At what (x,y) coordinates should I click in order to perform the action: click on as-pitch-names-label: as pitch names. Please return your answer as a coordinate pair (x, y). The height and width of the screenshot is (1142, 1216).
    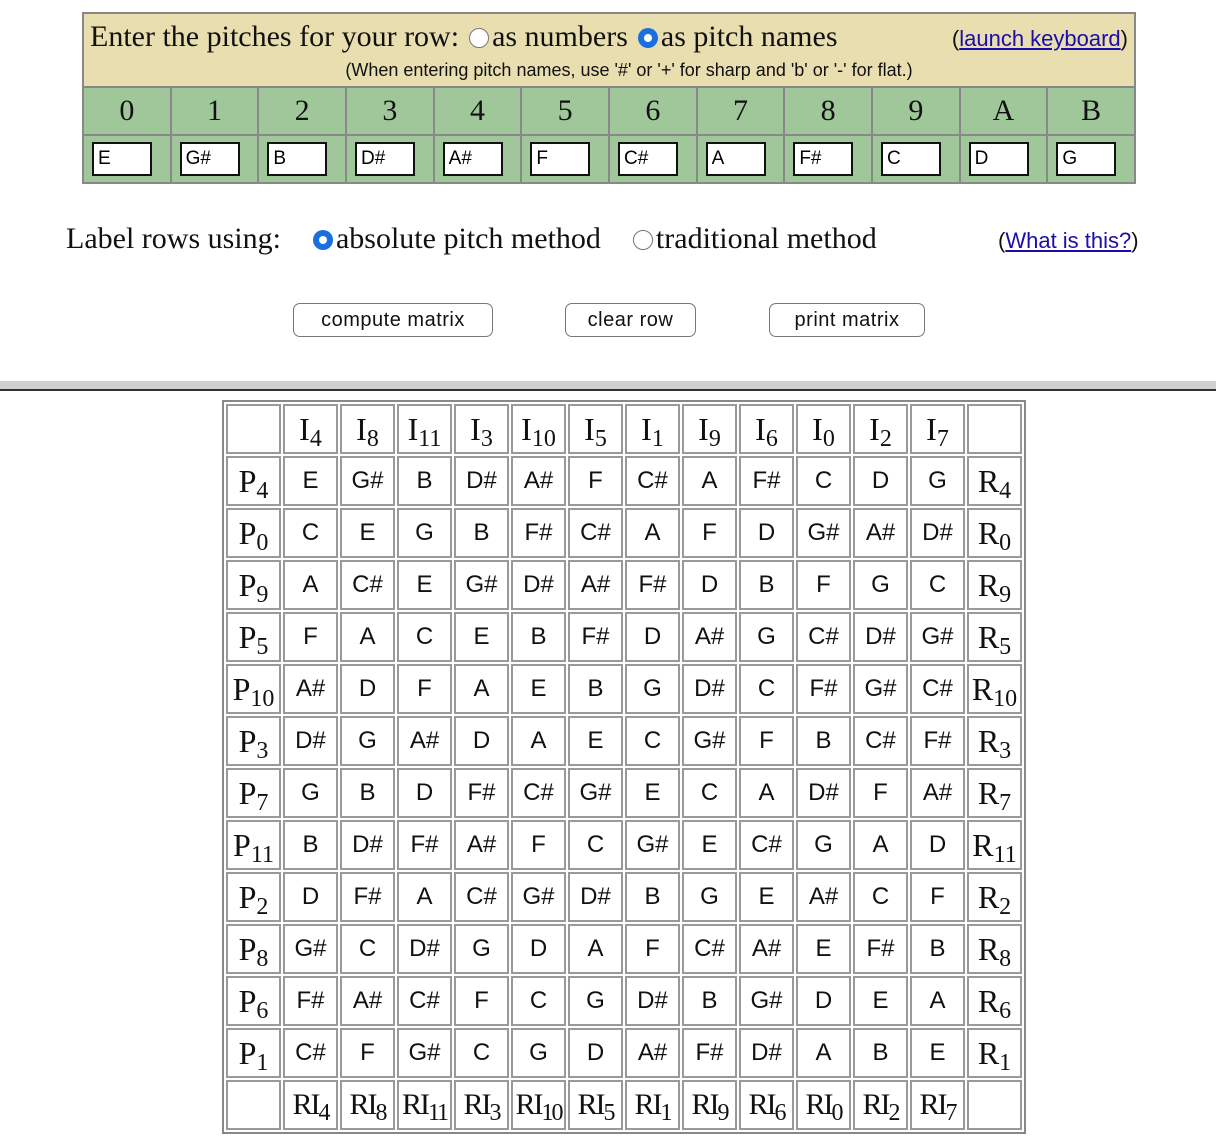
    Looking at the image, I should click on (749, 36).